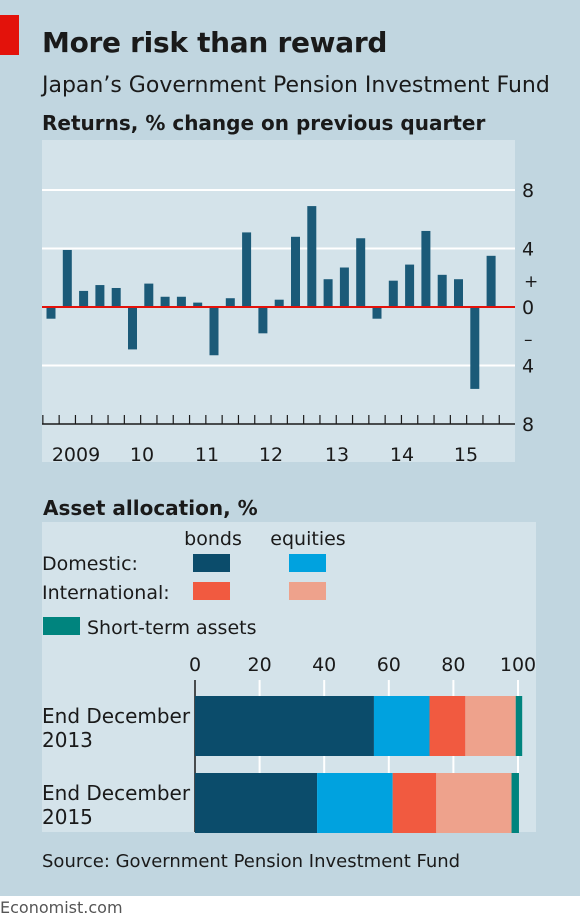  I want to click on x-tick-label: 2009, so click(76, 455).